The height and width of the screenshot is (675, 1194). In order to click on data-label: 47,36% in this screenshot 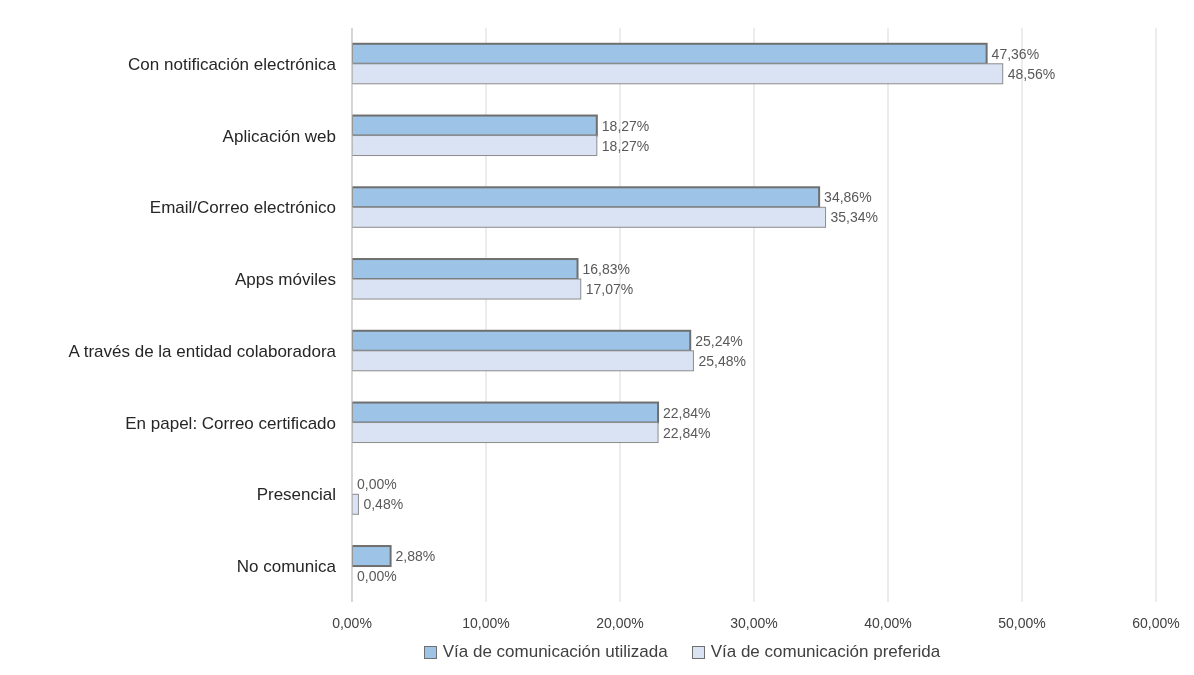, I will do `click(1015, 53)`.